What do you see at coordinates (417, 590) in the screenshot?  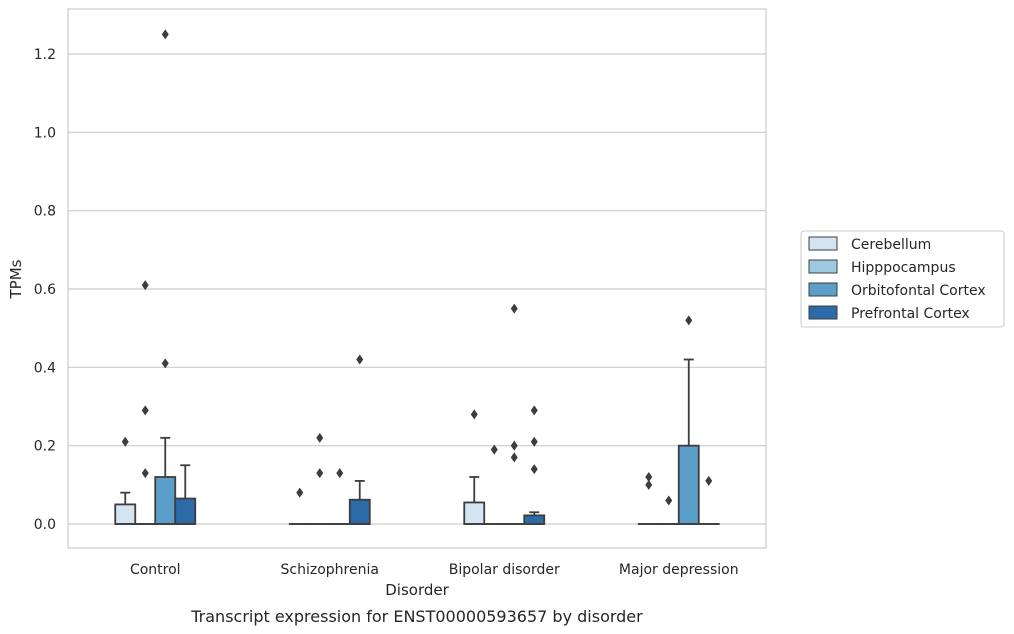 I see `x-axis-title: Disorder` at bounding box center [417, 590].